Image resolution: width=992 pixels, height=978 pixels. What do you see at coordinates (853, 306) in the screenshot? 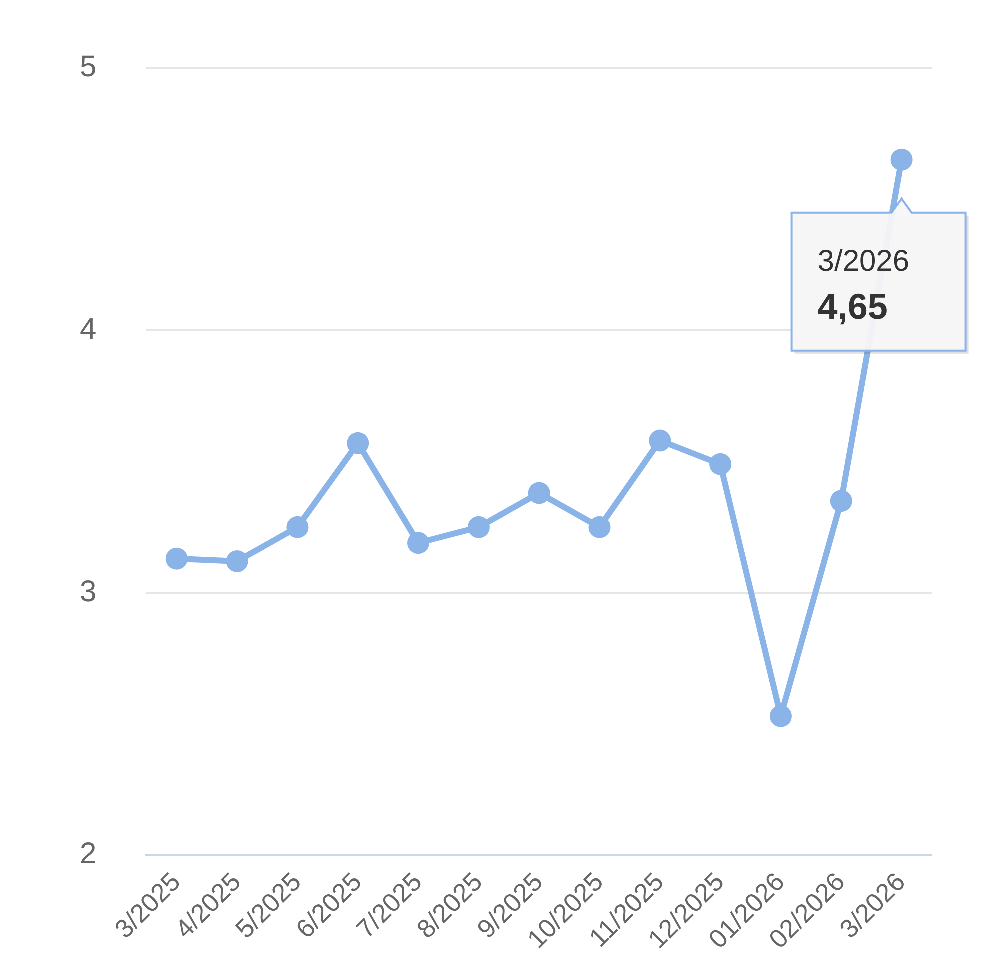
I see `annotation: 4,65` at bounding box center [853, 306].